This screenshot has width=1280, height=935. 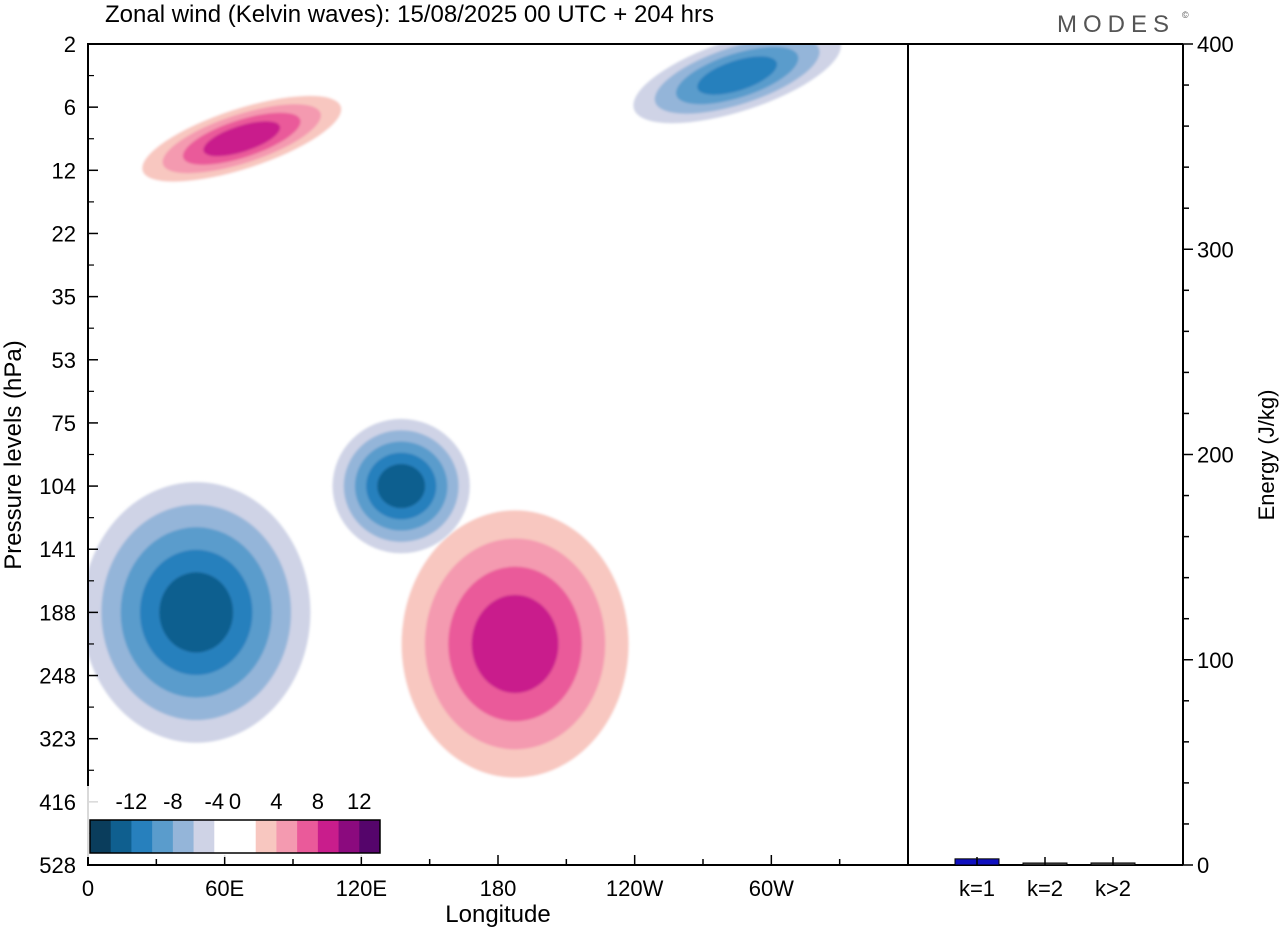 I want to click on energy-bars: k=1 k=2 k>2, so click(x=1045, y=879).